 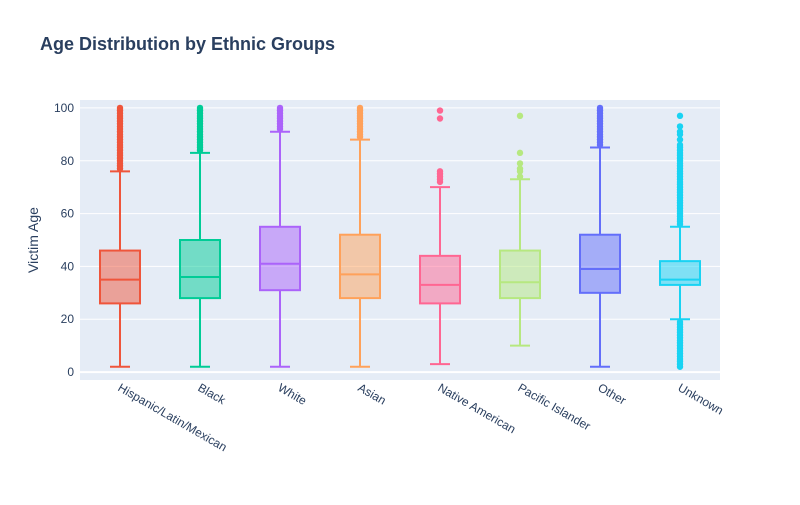 I want to click on x-tick-label: Black, so click(x=212, y=393).